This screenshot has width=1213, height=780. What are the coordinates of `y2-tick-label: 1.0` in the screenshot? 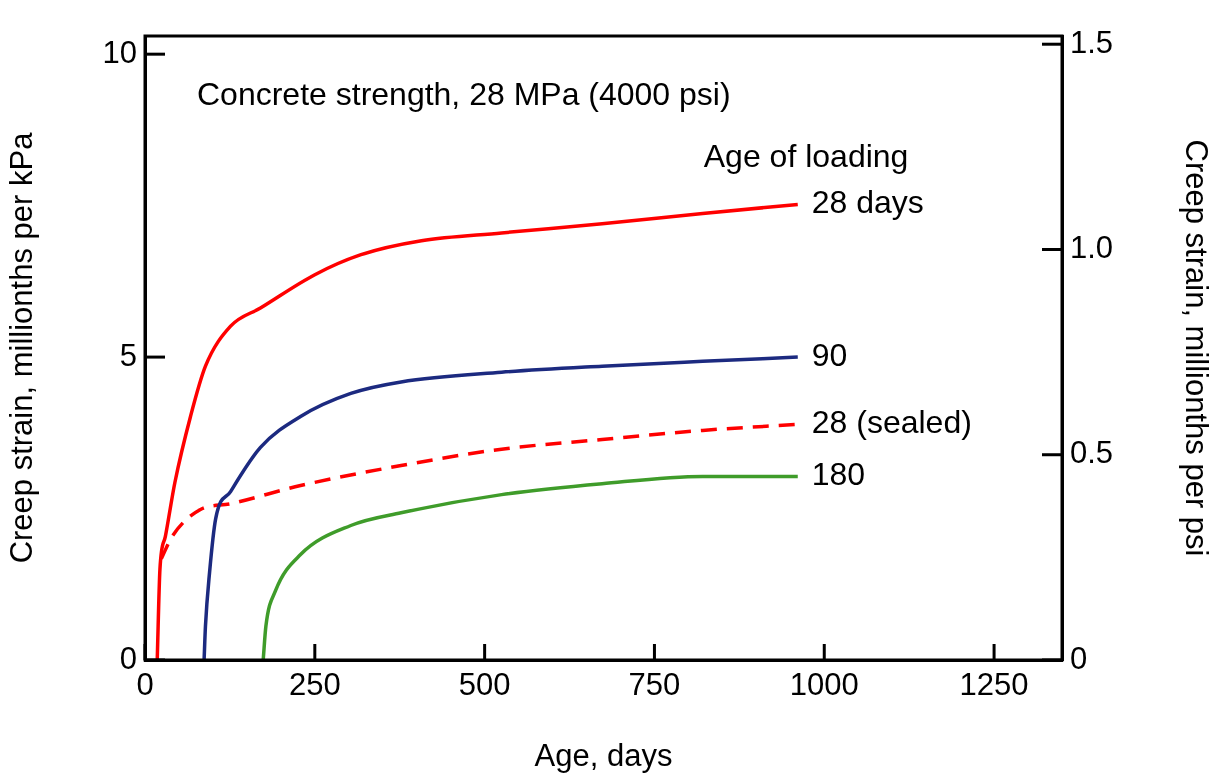 It's located at (1092, 248).